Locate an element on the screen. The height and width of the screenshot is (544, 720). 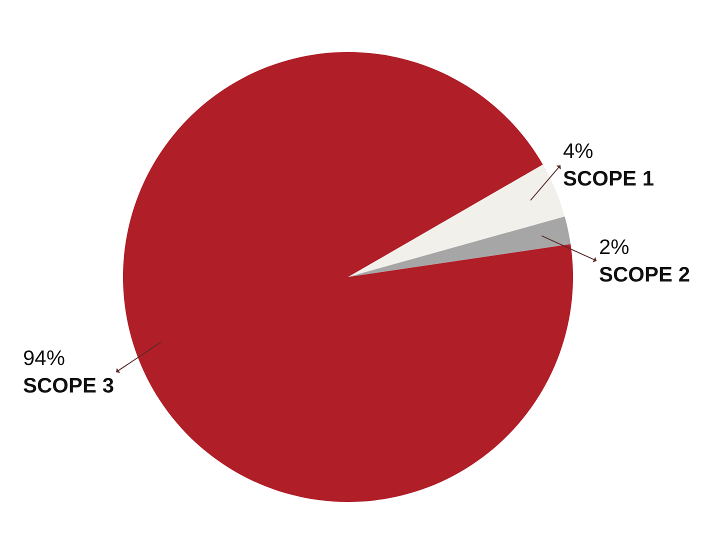
data-label: 2% is located at coordinates (614, 247).